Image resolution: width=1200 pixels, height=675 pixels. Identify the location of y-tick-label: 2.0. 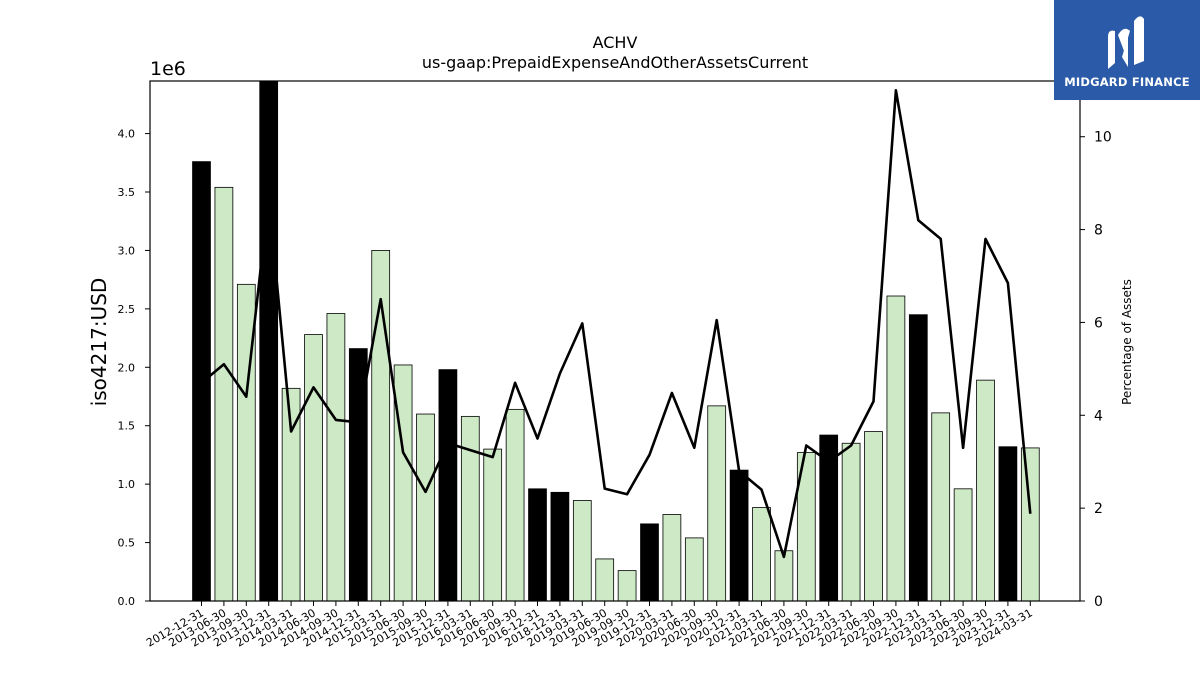
(127, 367).